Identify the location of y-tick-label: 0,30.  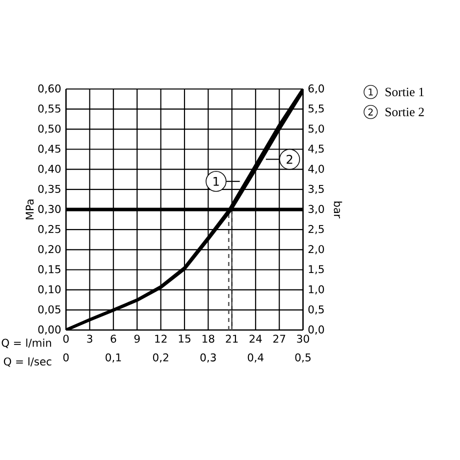
(49, 209).